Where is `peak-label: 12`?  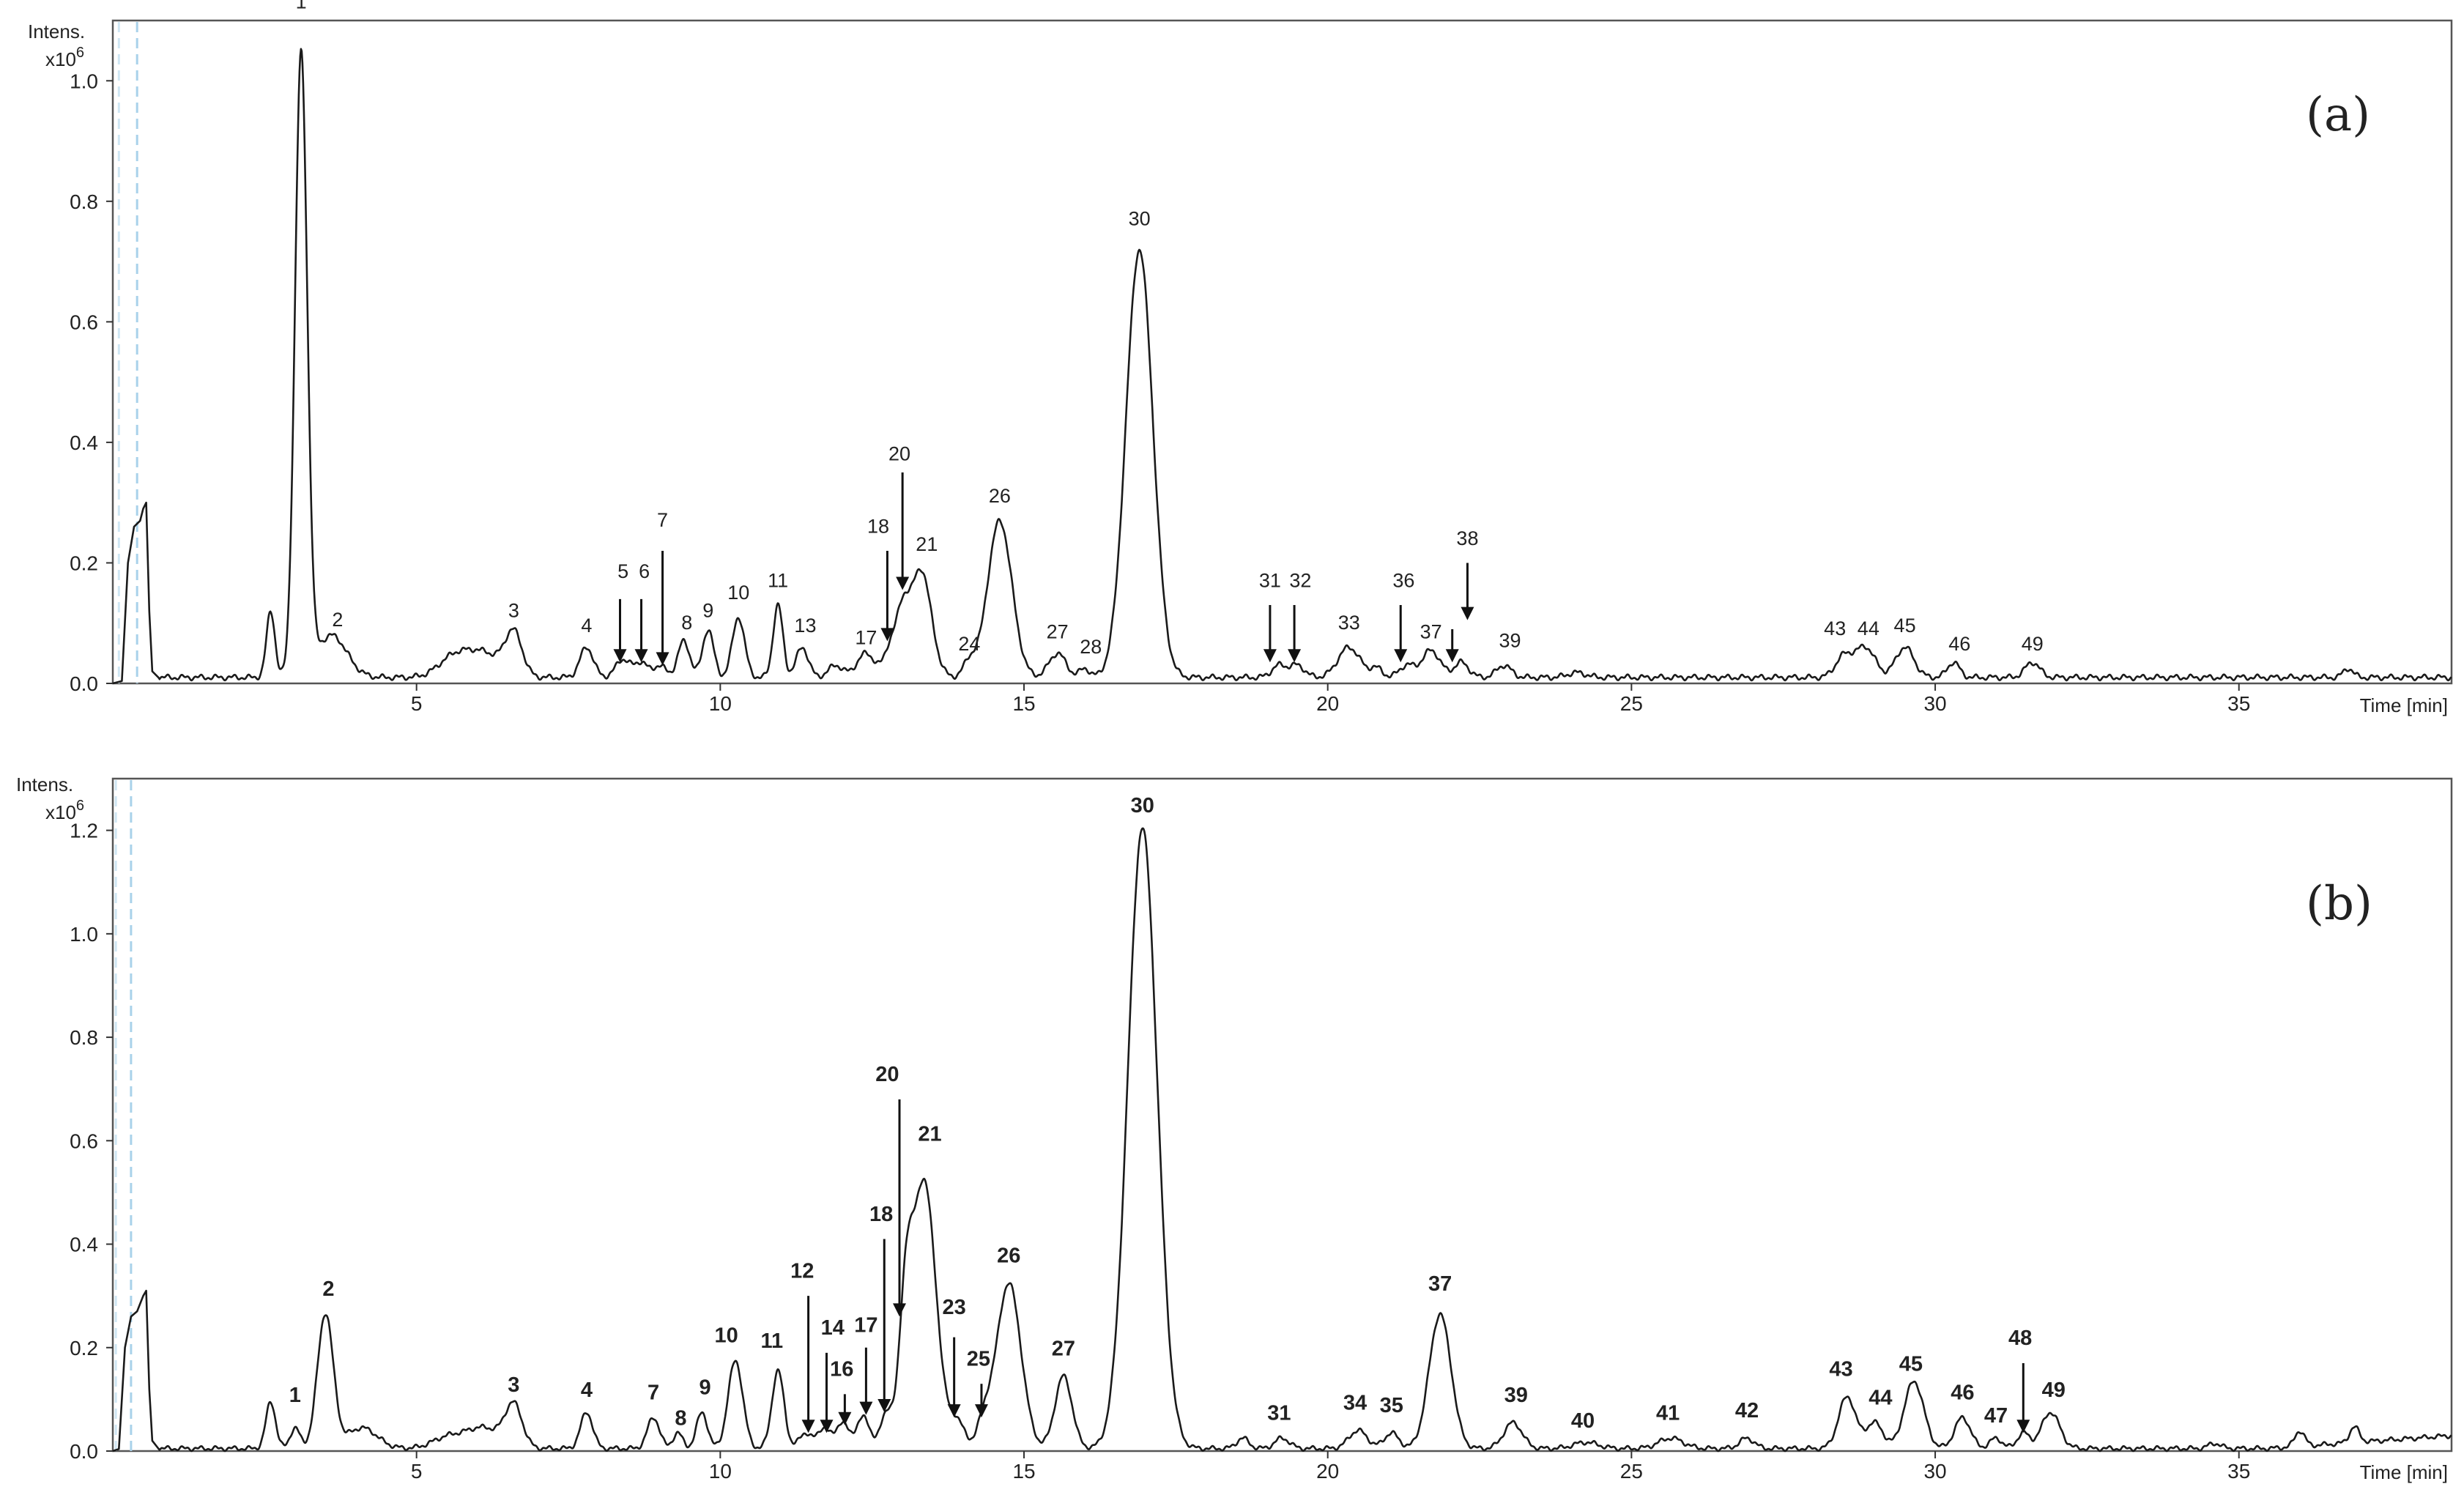
peak-label: 12 is located at coordinates (802, 1271).